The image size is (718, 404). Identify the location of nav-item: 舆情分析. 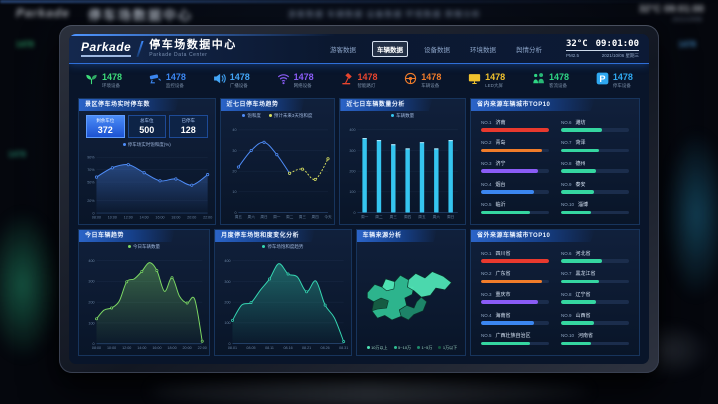
(528, 50).